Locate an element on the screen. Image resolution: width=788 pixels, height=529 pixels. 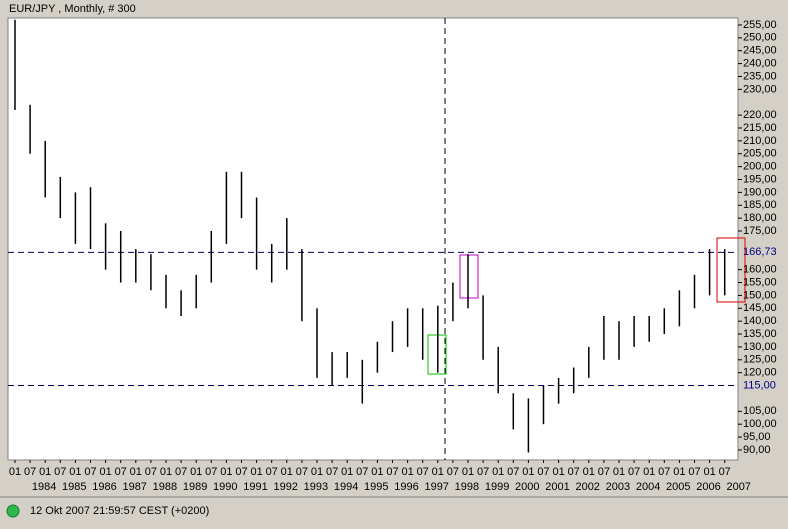
year-label: 1998 is located at coordinates (467, 487).